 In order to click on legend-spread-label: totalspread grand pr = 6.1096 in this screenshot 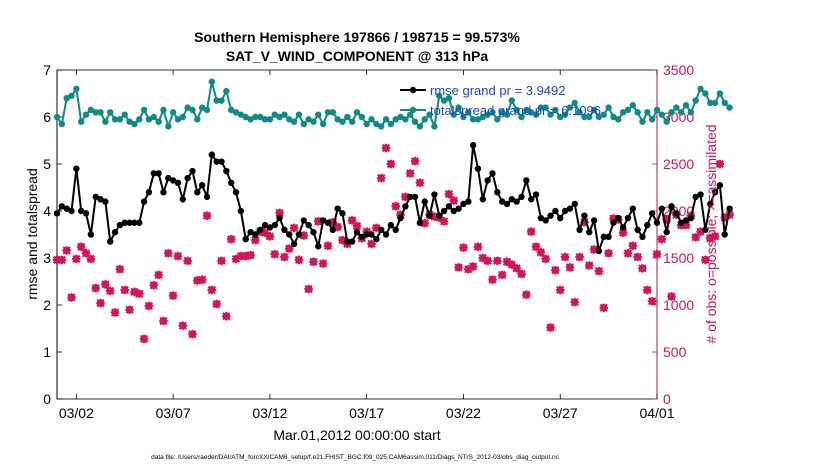, I will do `click(515, 110)`.